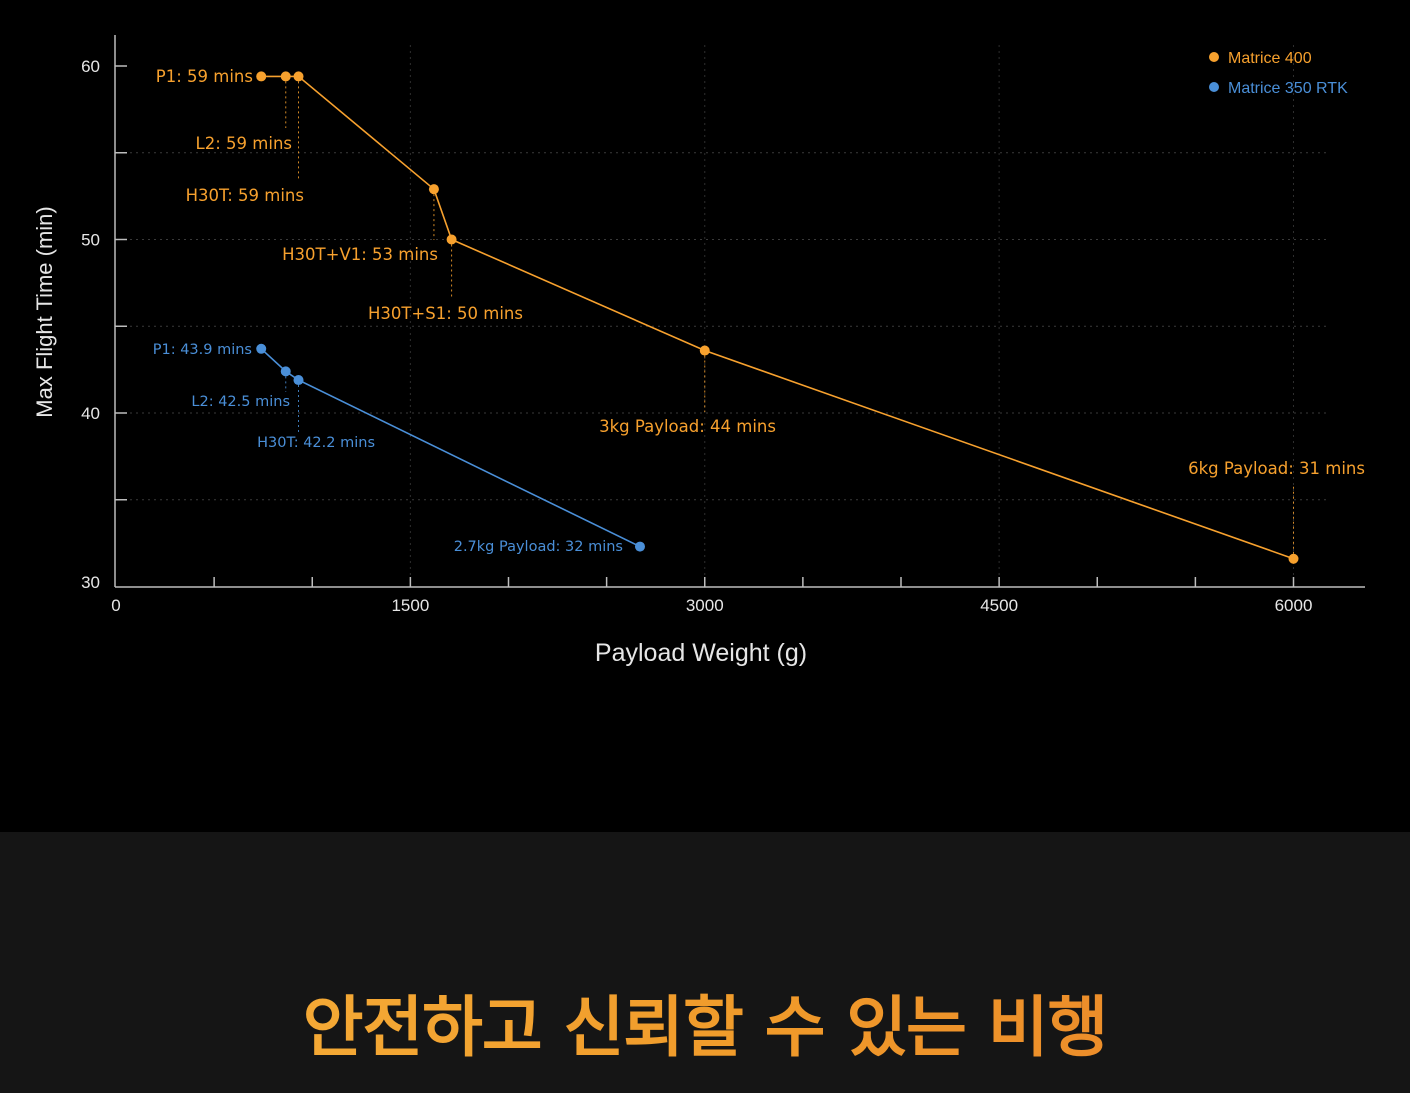  Describe the element at coordinates (244, 143) in the screenshot. I see `data-label: L2: 59 mins` at that location.